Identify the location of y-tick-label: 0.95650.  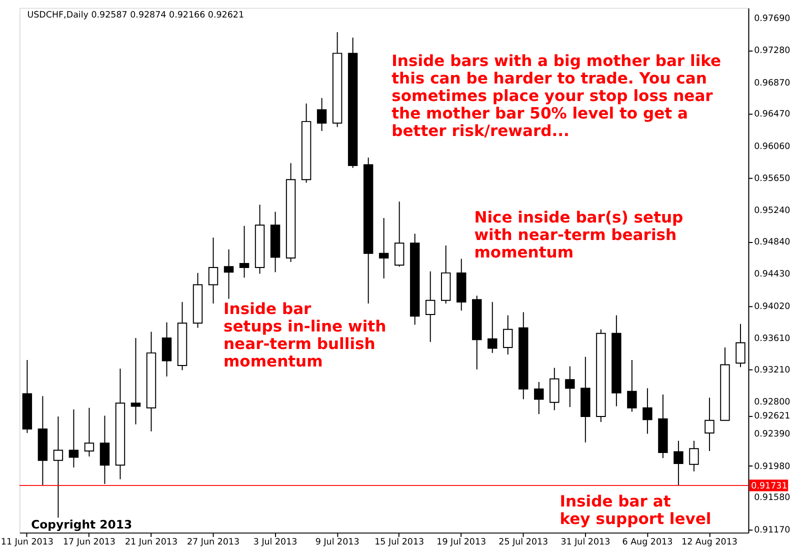
(772, 179).